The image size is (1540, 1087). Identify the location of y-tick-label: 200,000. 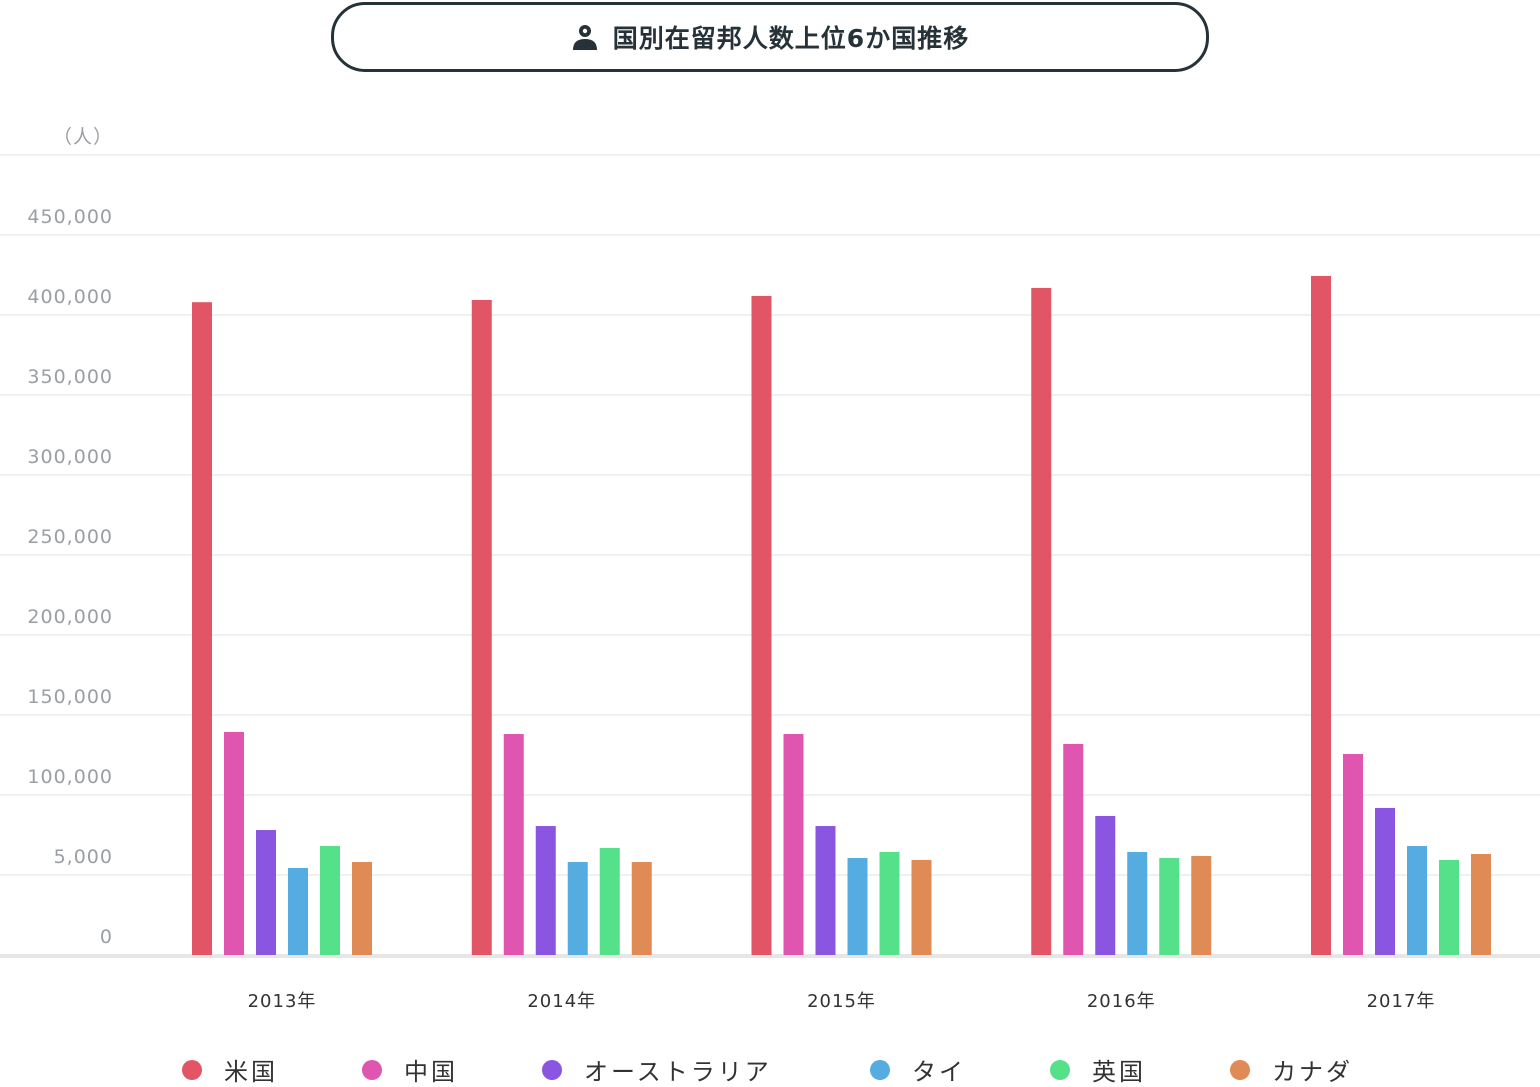
(70, 617).